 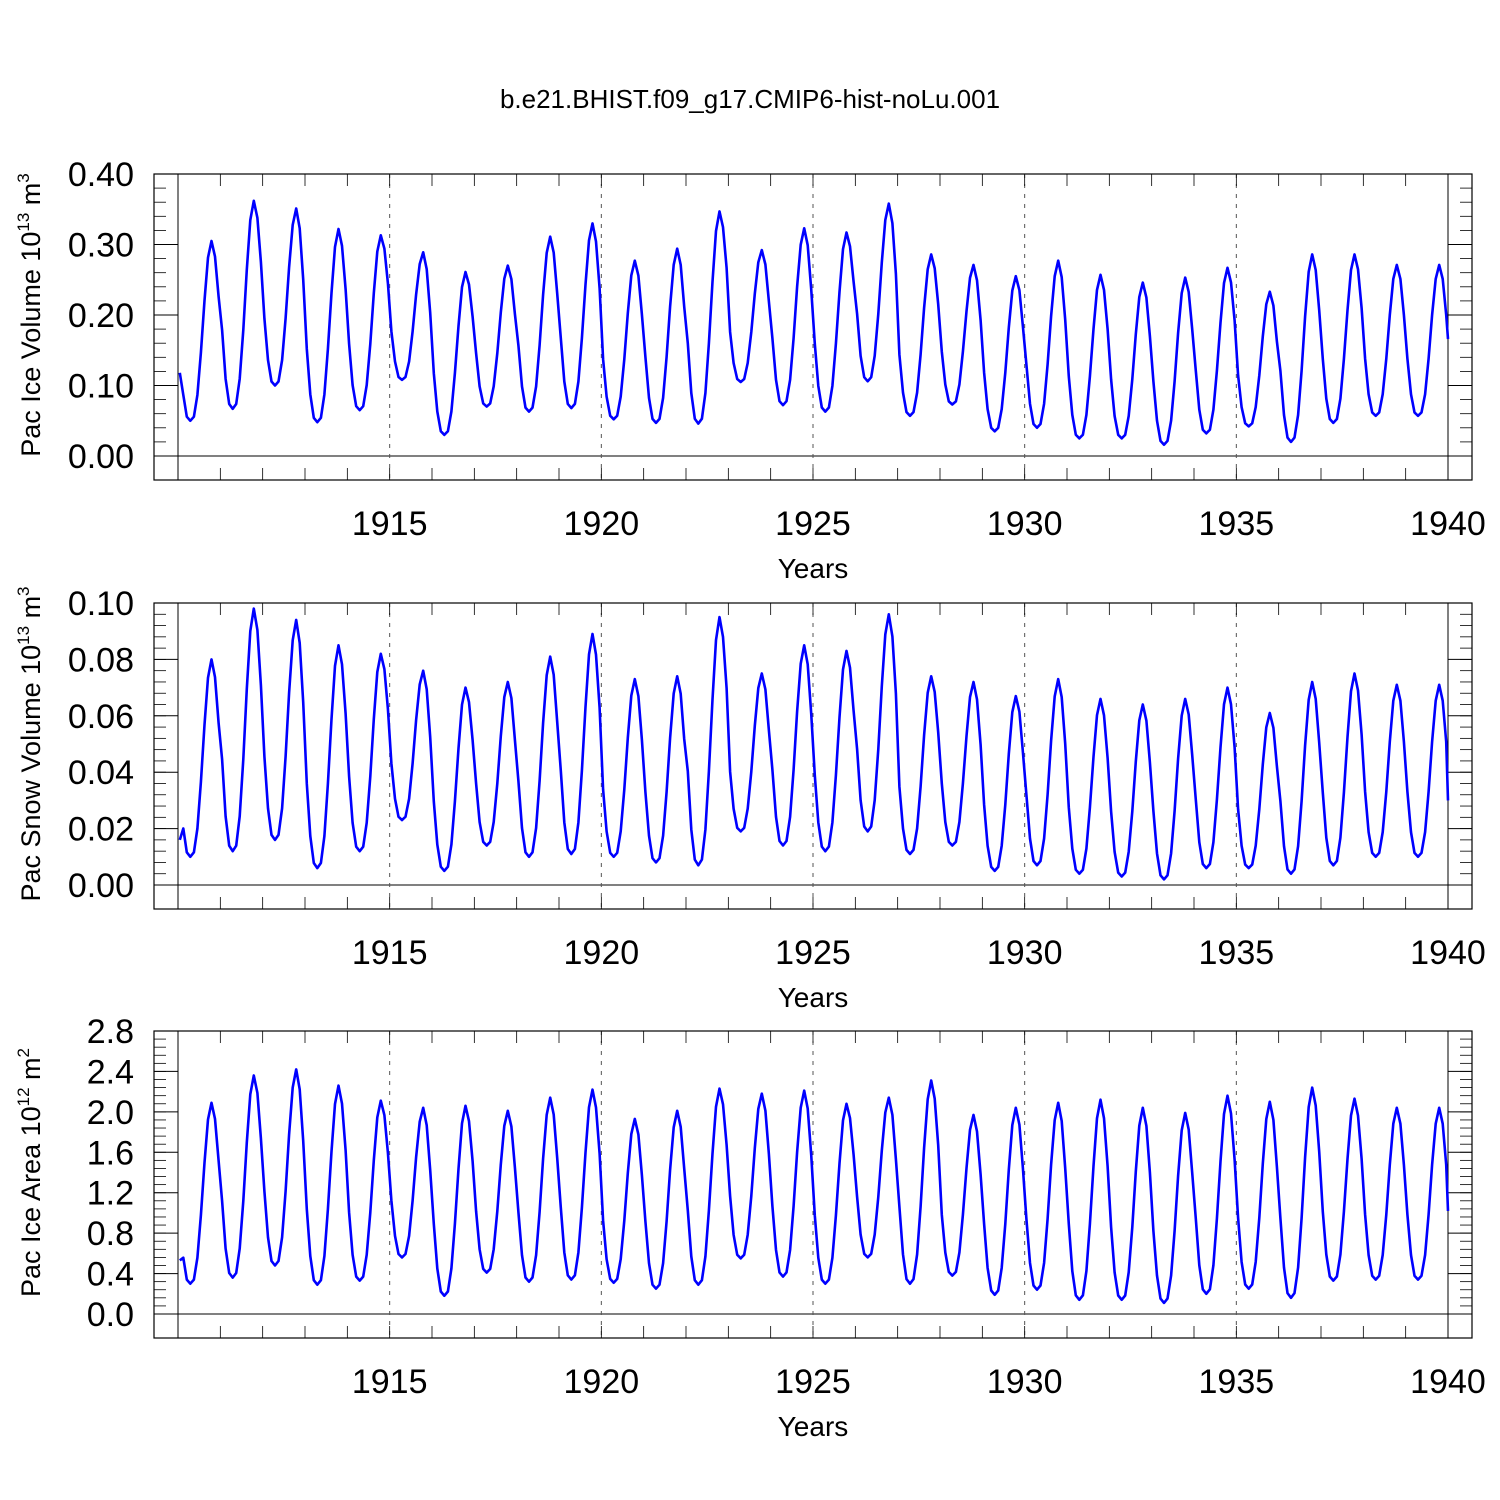 I want to click on y-tick-label: 1.2, so click(x=110, y=1194).